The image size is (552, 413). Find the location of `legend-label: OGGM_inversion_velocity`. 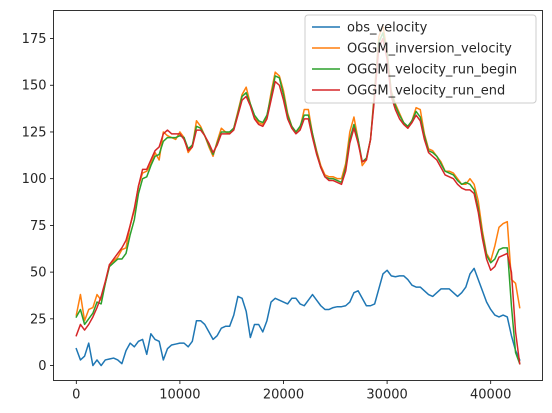

legend-label: OGGM_inversion_velocity is located at coordinates (429, 49).